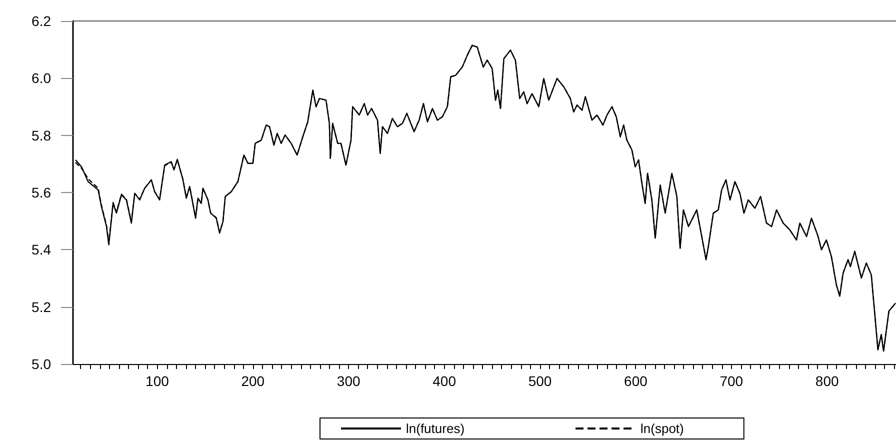 The width and height of the screenshot is (896, 445). Describe the element at coordinates (42, 364) in the screenshot. I see `y-tick-label: 5.0` at that location.